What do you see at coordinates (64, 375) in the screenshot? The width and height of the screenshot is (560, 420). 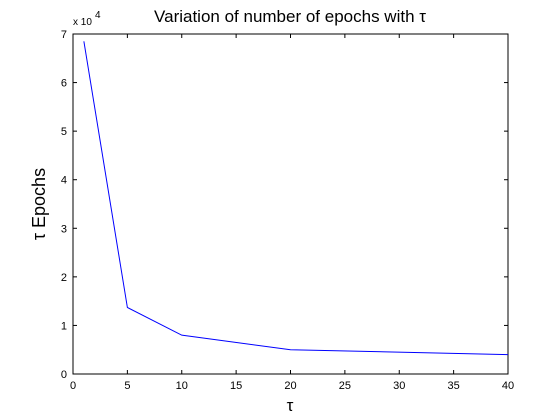 I see `y-tick-label: 0` at bounding box center [64, 375].